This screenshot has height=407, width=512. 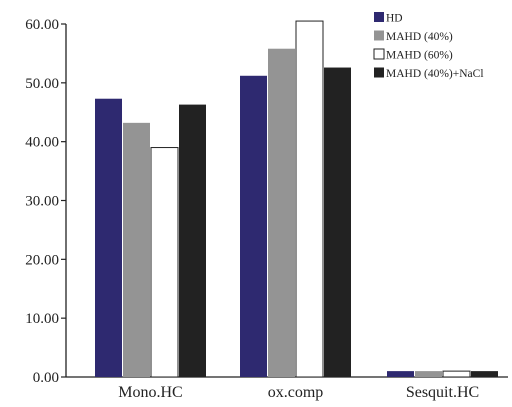 What do you see at coordinates (442, 392) in the screenshot?
I see `x-category-label: Sesquit.HC` at bounding box center [442, 392].